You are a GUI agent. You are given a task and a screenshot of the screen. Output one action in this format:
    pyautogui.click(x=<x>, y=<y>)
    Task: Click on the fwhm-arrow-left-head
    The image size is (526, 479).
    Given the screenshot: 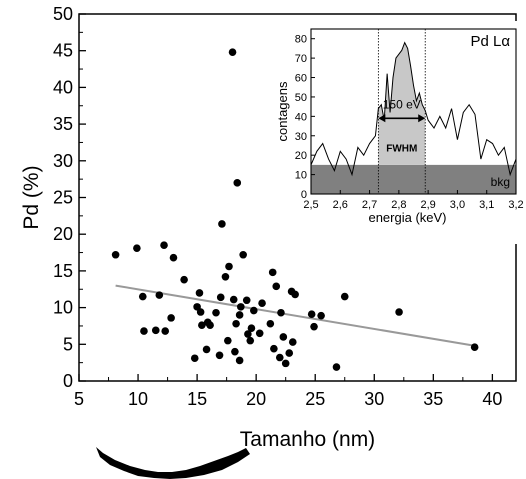 What is the action you would take?
    pyautogui.click(x=382, y=118)
    